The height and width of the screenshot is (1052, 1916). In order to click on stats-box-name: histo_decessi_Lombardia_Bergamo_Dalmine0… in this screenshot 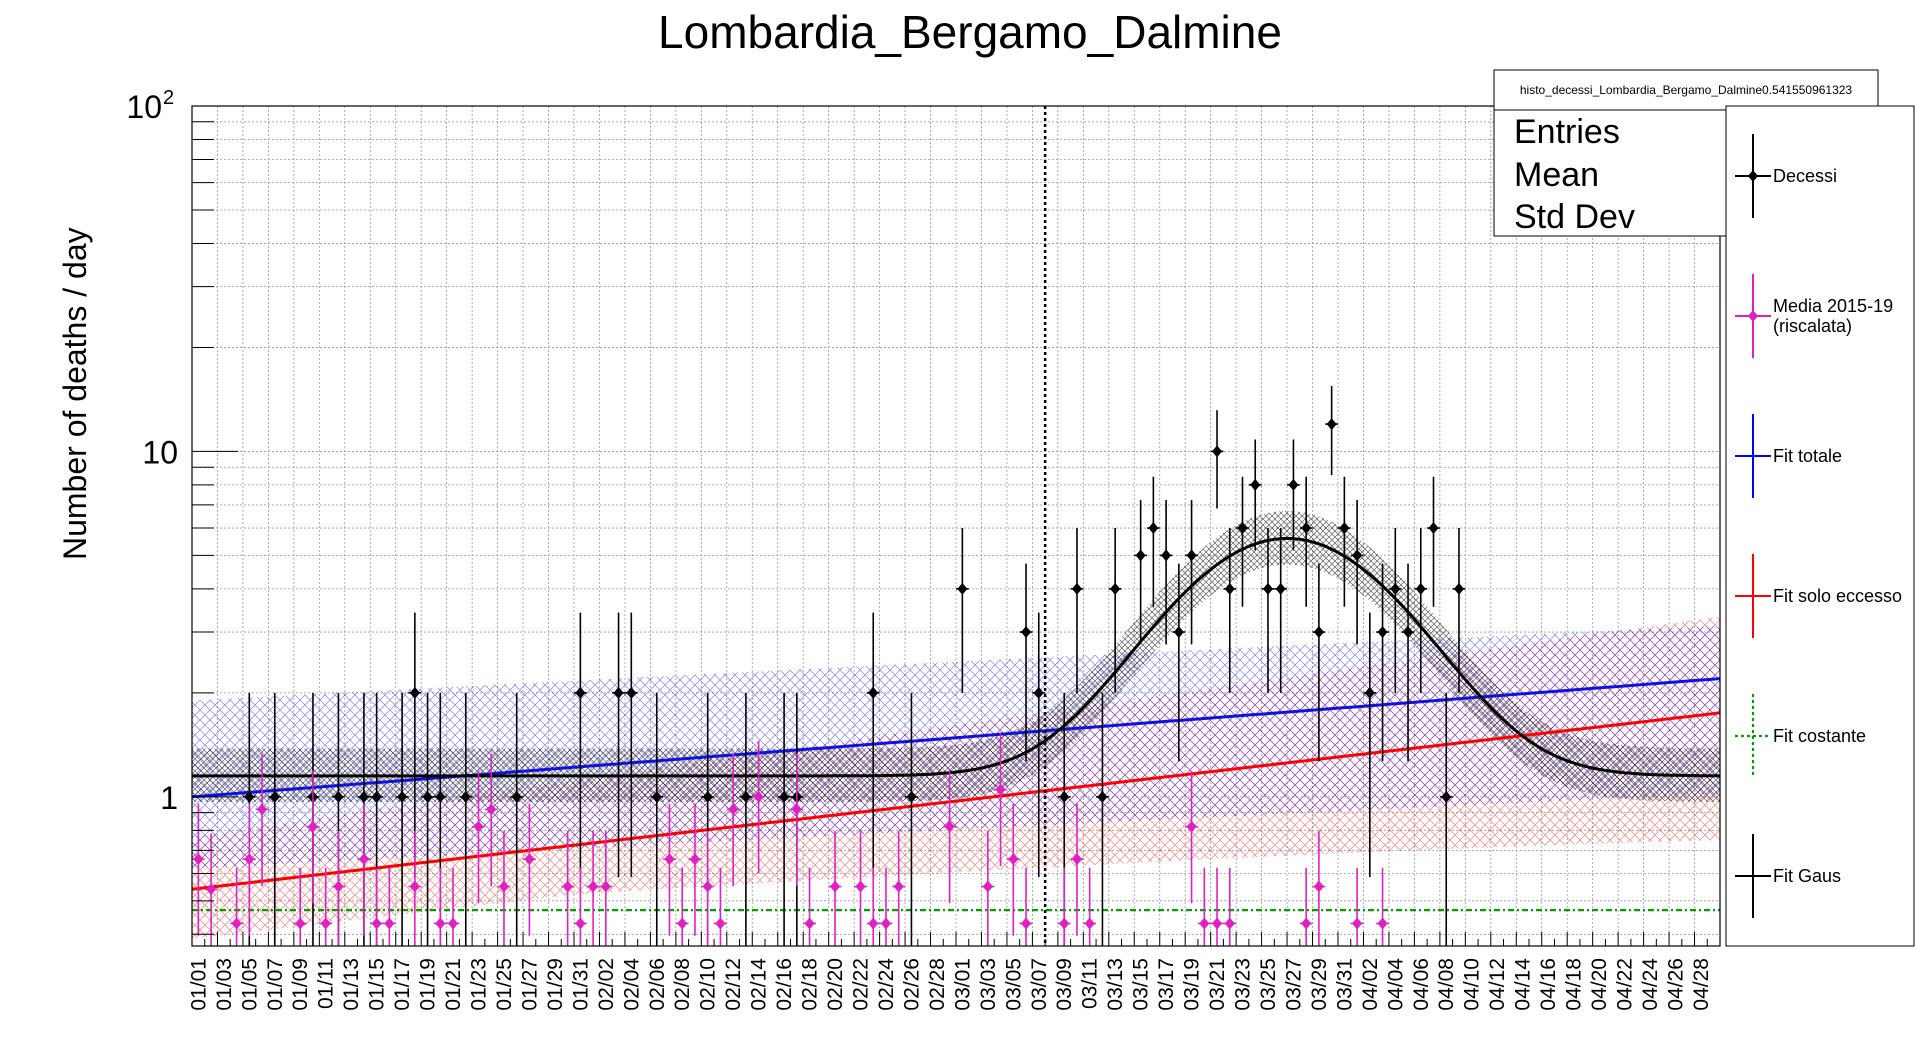, I will do `click(1686, 90)`.